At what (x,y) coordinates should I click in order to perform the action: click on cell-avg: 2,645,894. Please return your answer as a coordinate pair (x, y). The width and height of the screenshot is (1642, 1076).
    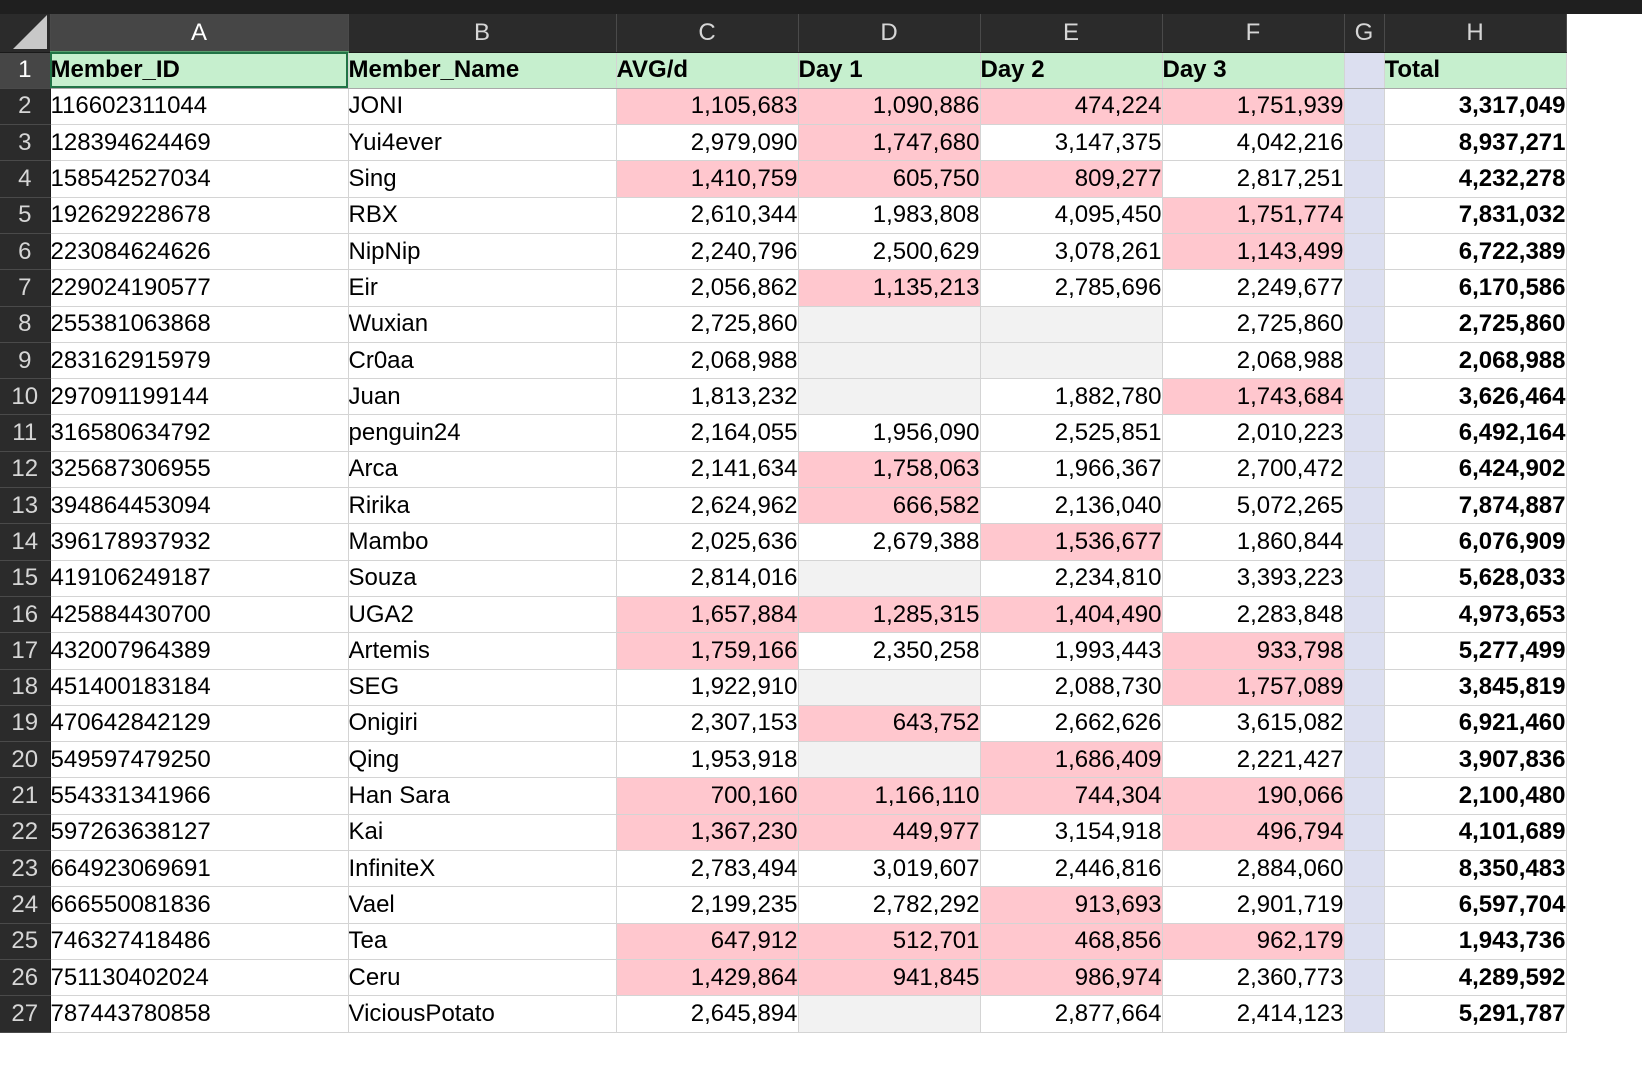
    Looking at the image, I should click on (707, 1014).